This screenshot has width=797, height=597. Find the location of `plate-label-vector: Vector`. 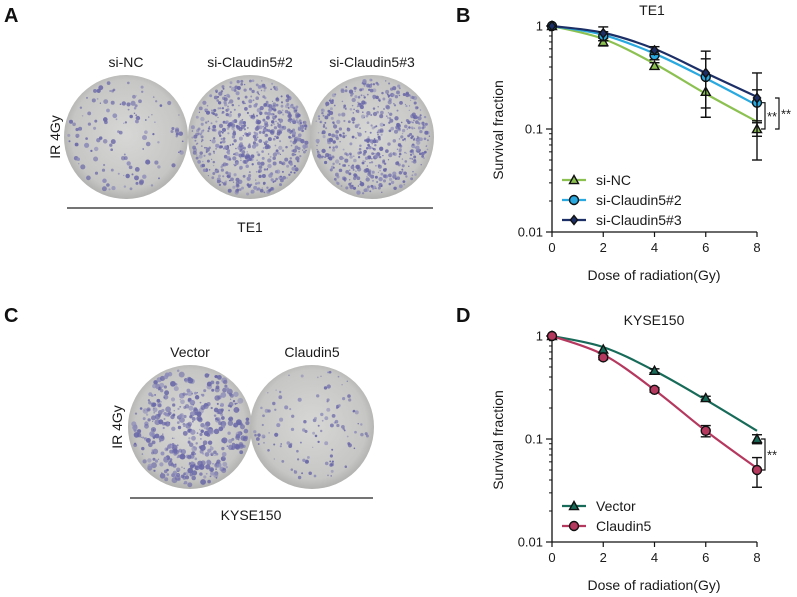

plate-label-vector: Vector is located at coordinates (190, 352).